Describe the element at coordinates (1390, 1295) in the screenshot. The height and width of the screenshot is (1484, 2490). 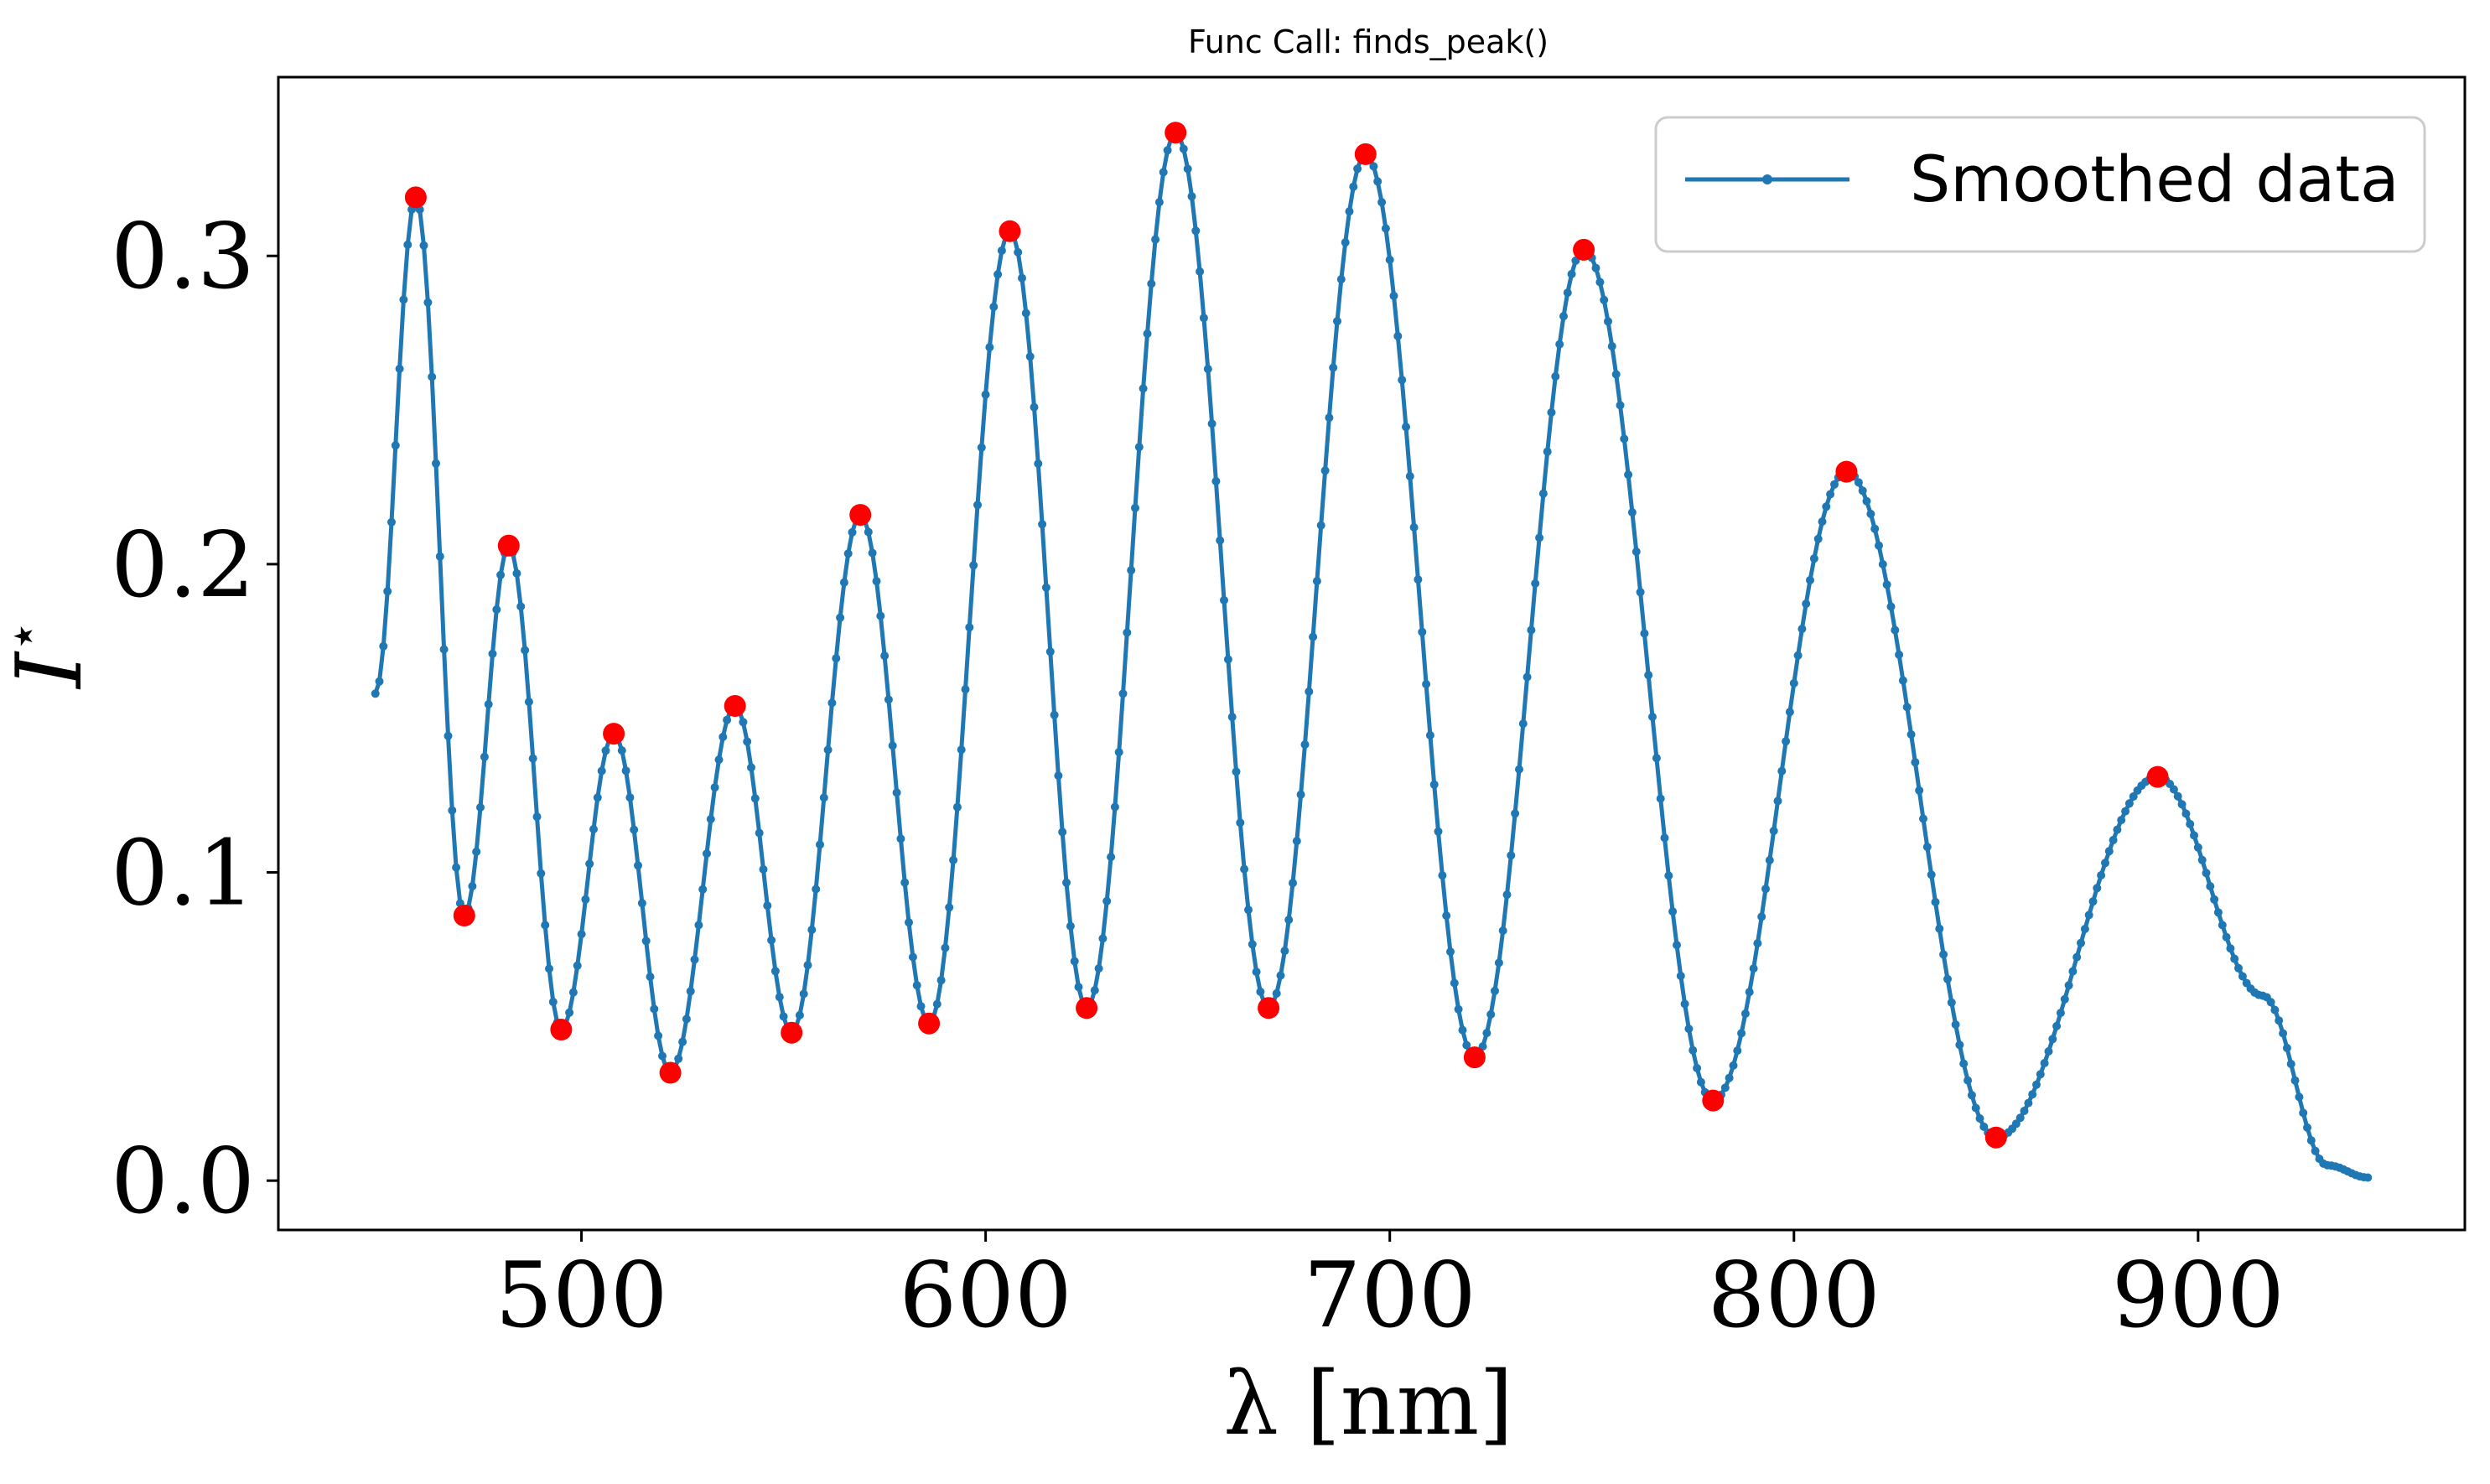
I see `x-tick-label: 700` at that location.